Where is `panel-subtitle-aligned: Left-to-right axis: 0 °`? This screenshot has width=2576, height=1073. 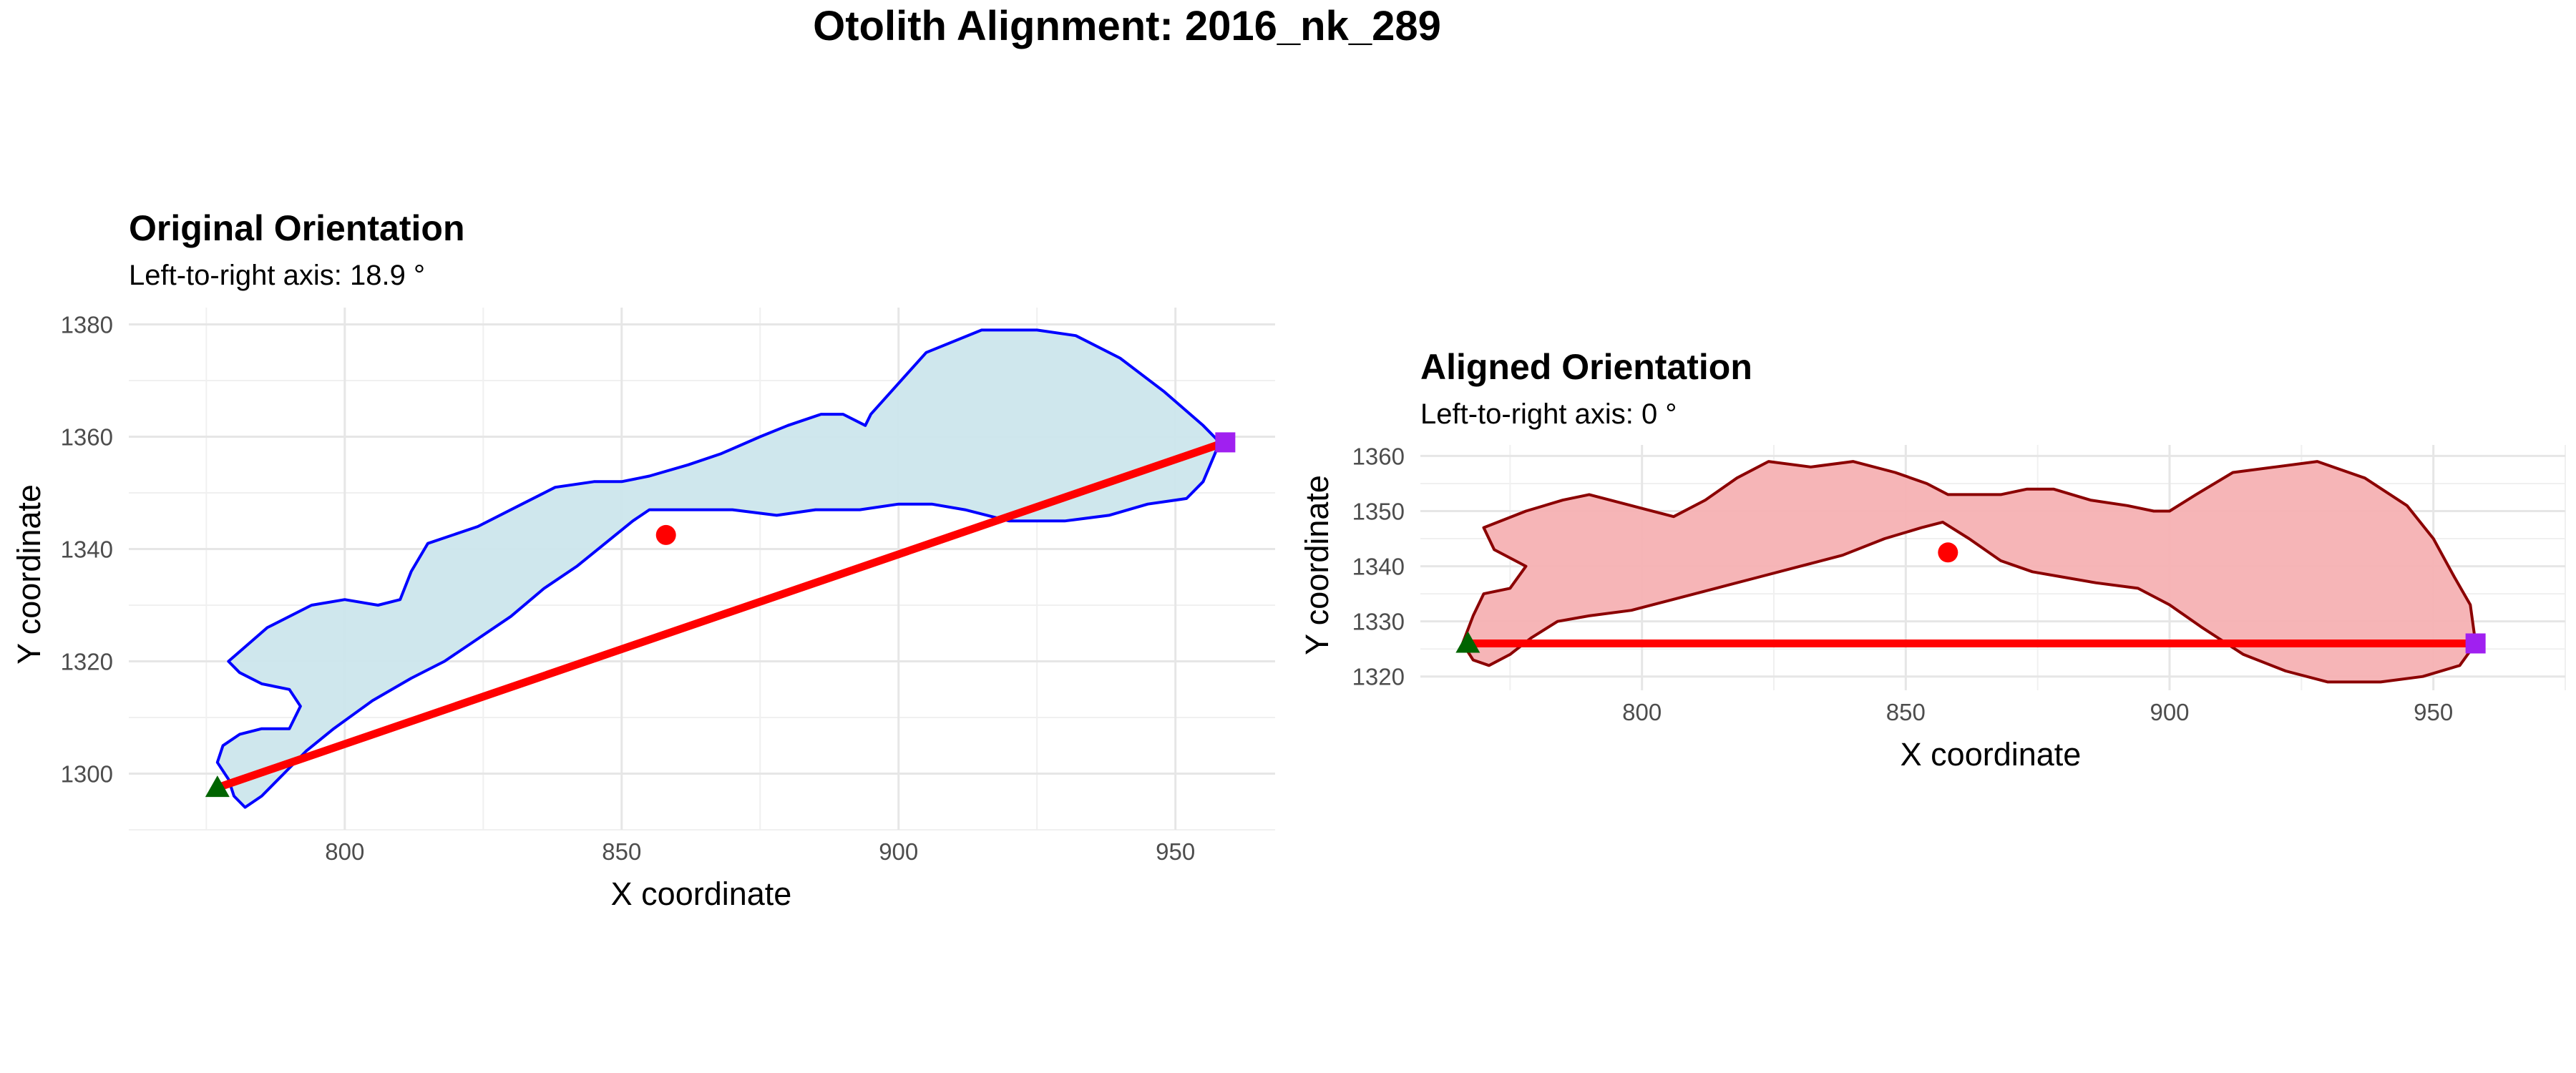 panel-subtitle-aligned: Left-to-right axis: 0 ° is located at coordinates (1548, 414).